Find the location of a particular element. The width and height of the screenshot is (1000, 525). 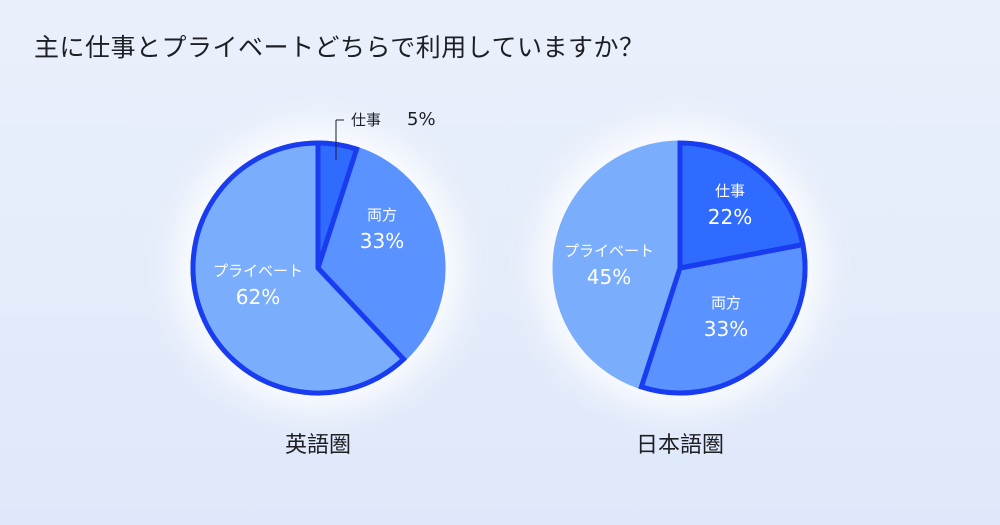

slice-value-label: 5% is located at coordinates (421, 119).